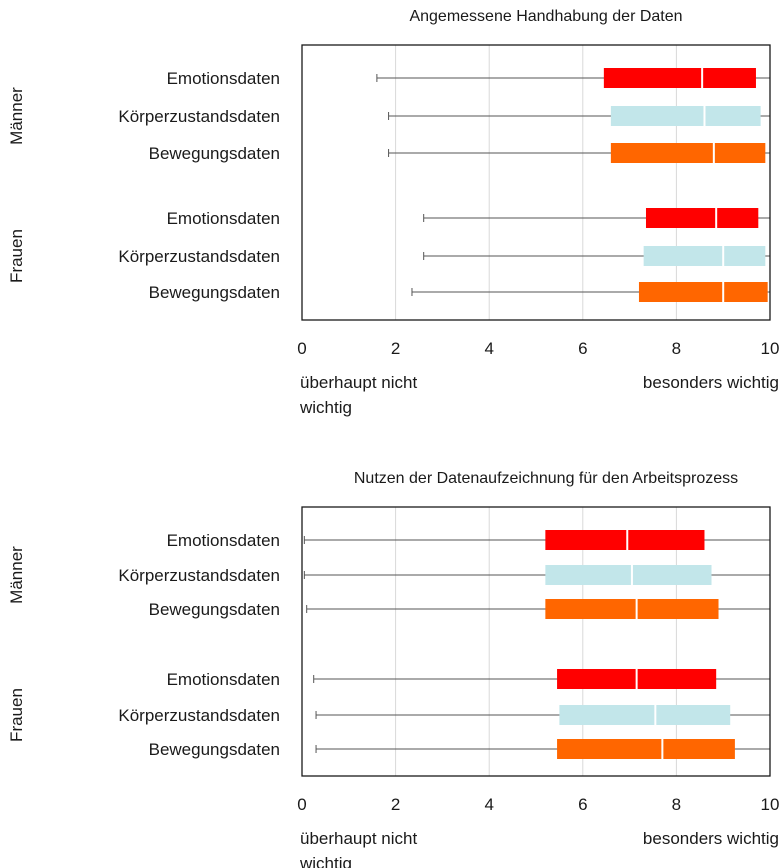 The image size is (783, 868). I want to click on chart-title: Angemessene Handhabung der Daten, so click(545, 16).